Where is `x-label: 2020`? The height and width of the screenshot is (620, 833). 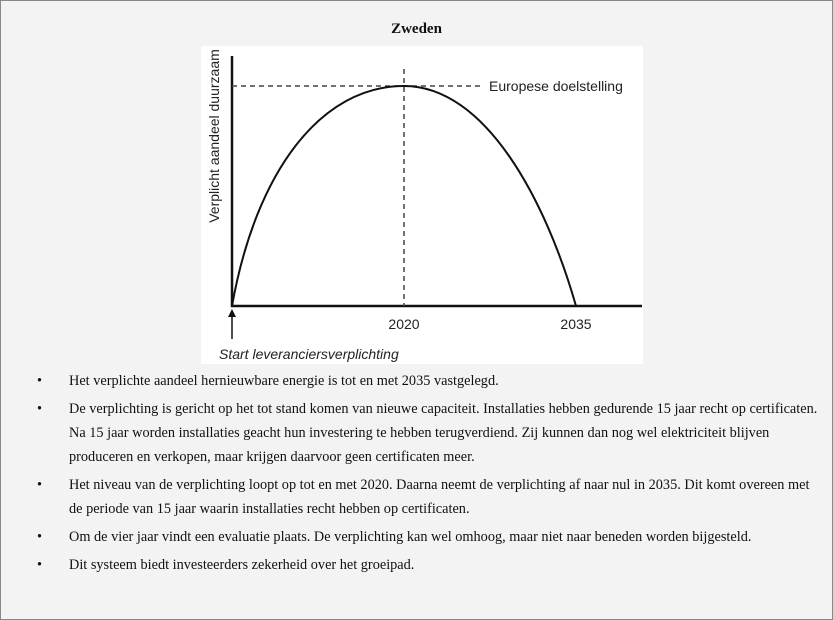
x-label: 2020 is located at coordinates (403, 324).